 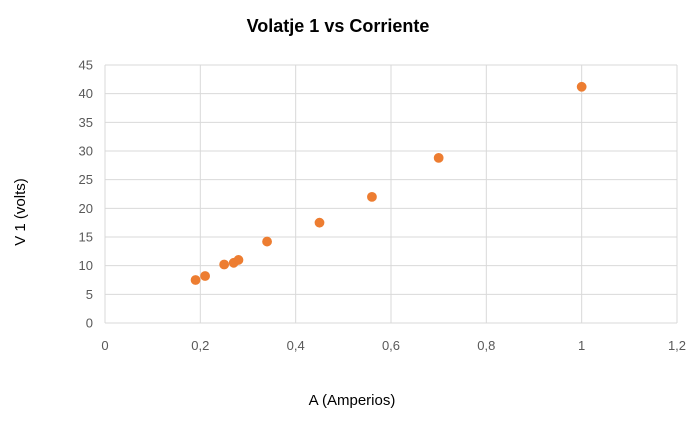 What do you see at coordinates (486, 345) in the screenshot?
I see `x-tick-label: 0,8` at bounding box center [486, 345].